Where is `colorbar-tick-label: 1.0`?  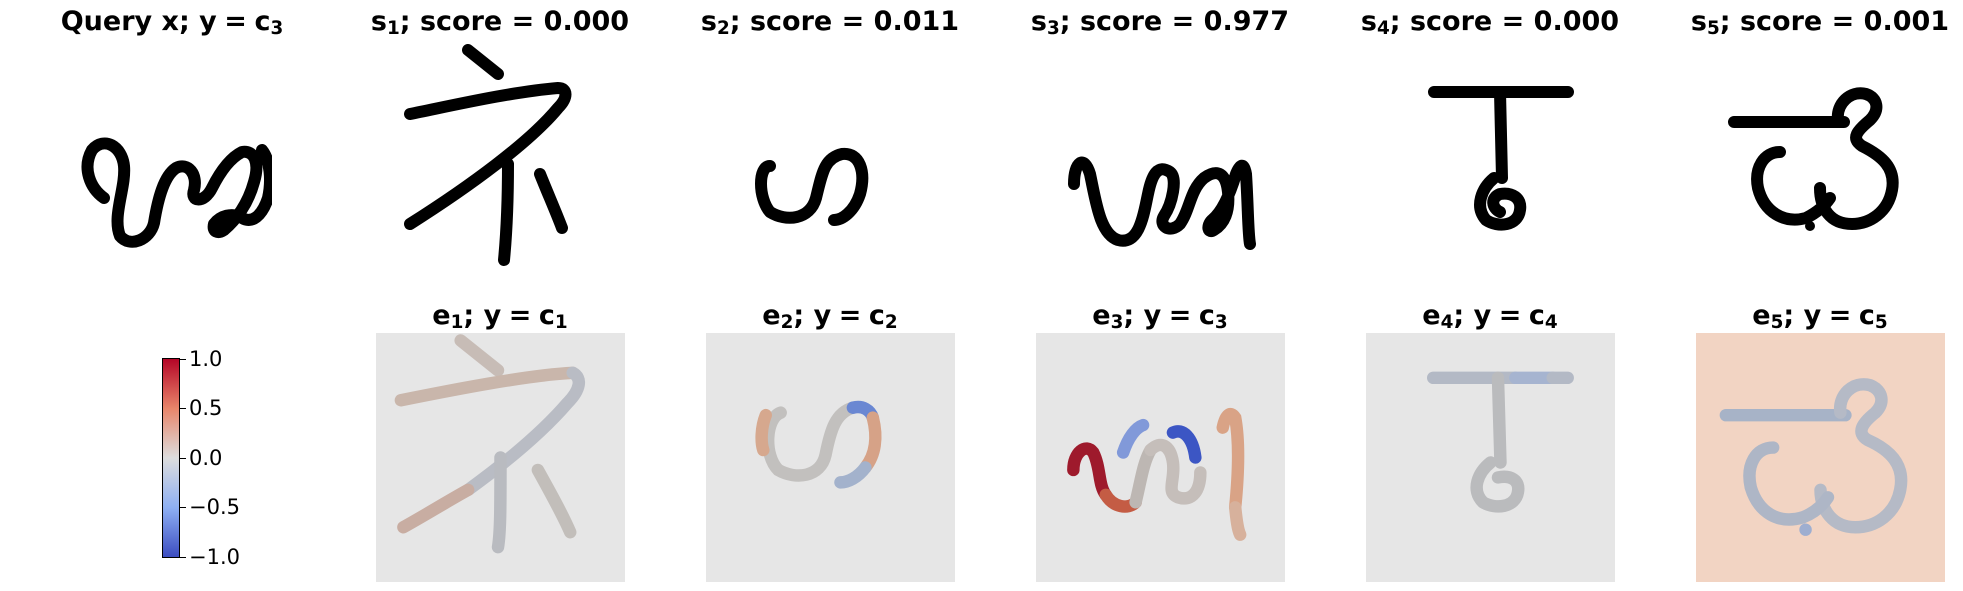 colorbar-tick-label: 1.0 is located at coordinates (206, 359).